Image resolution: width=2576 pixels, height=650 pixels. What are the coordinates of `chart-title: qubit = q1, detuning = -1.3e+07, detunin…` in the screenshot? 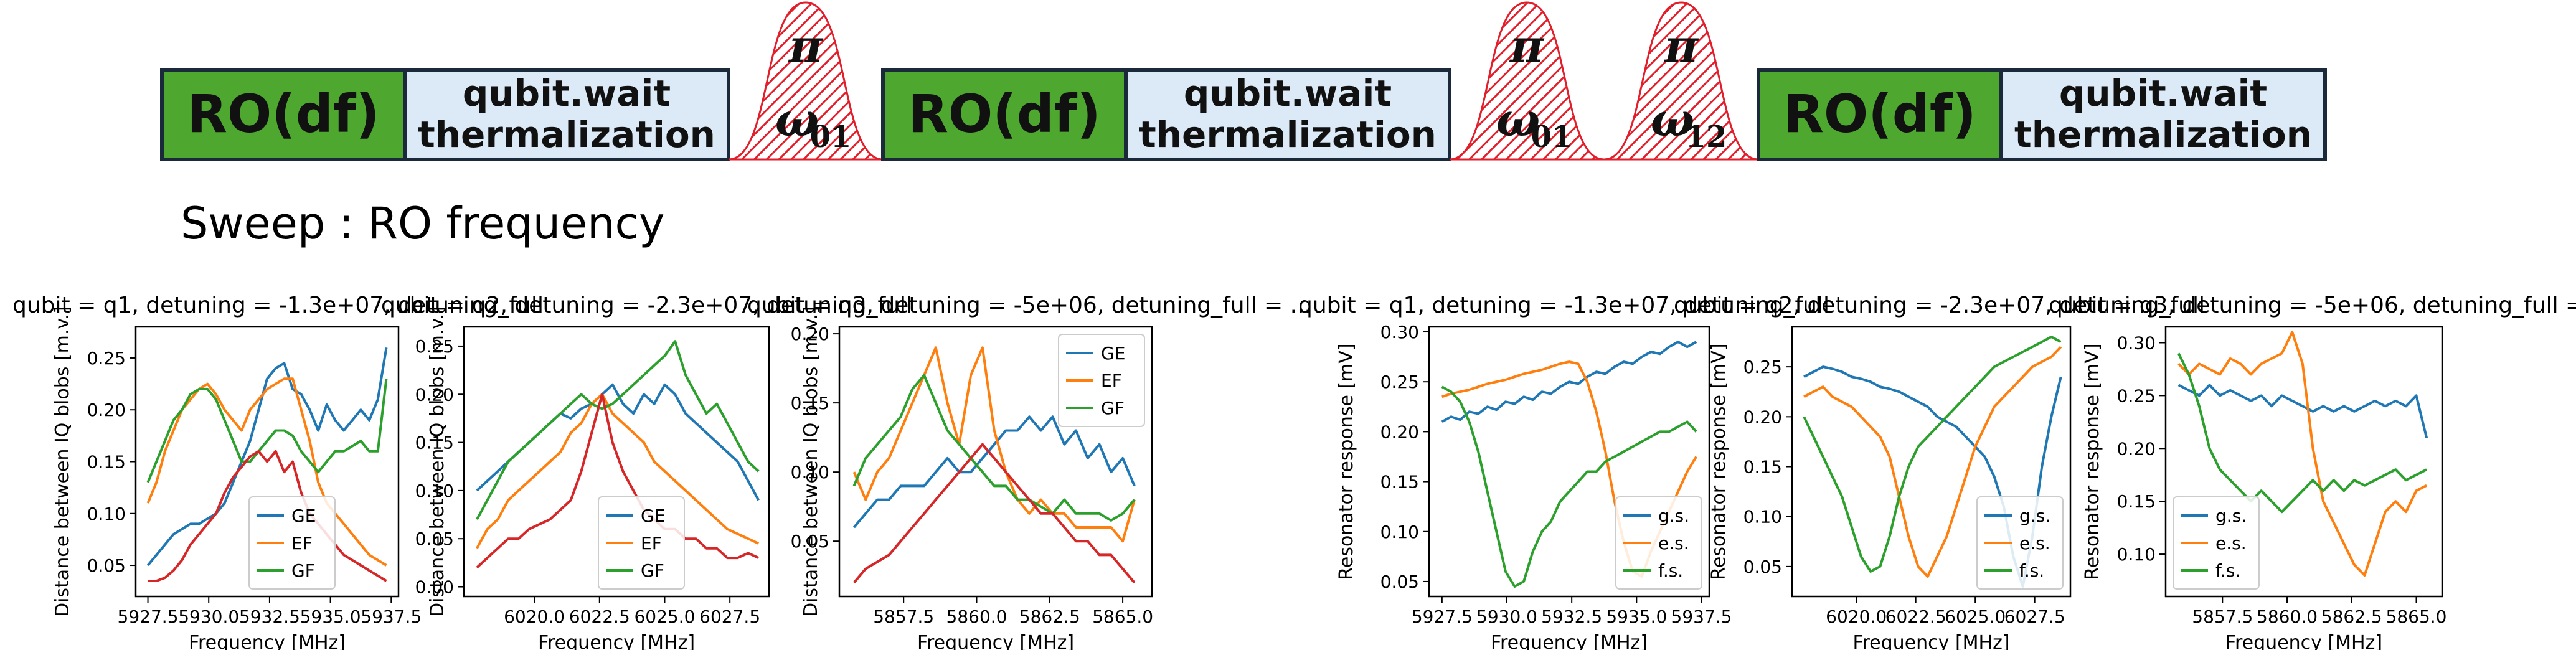 It's located at (1563, 305).